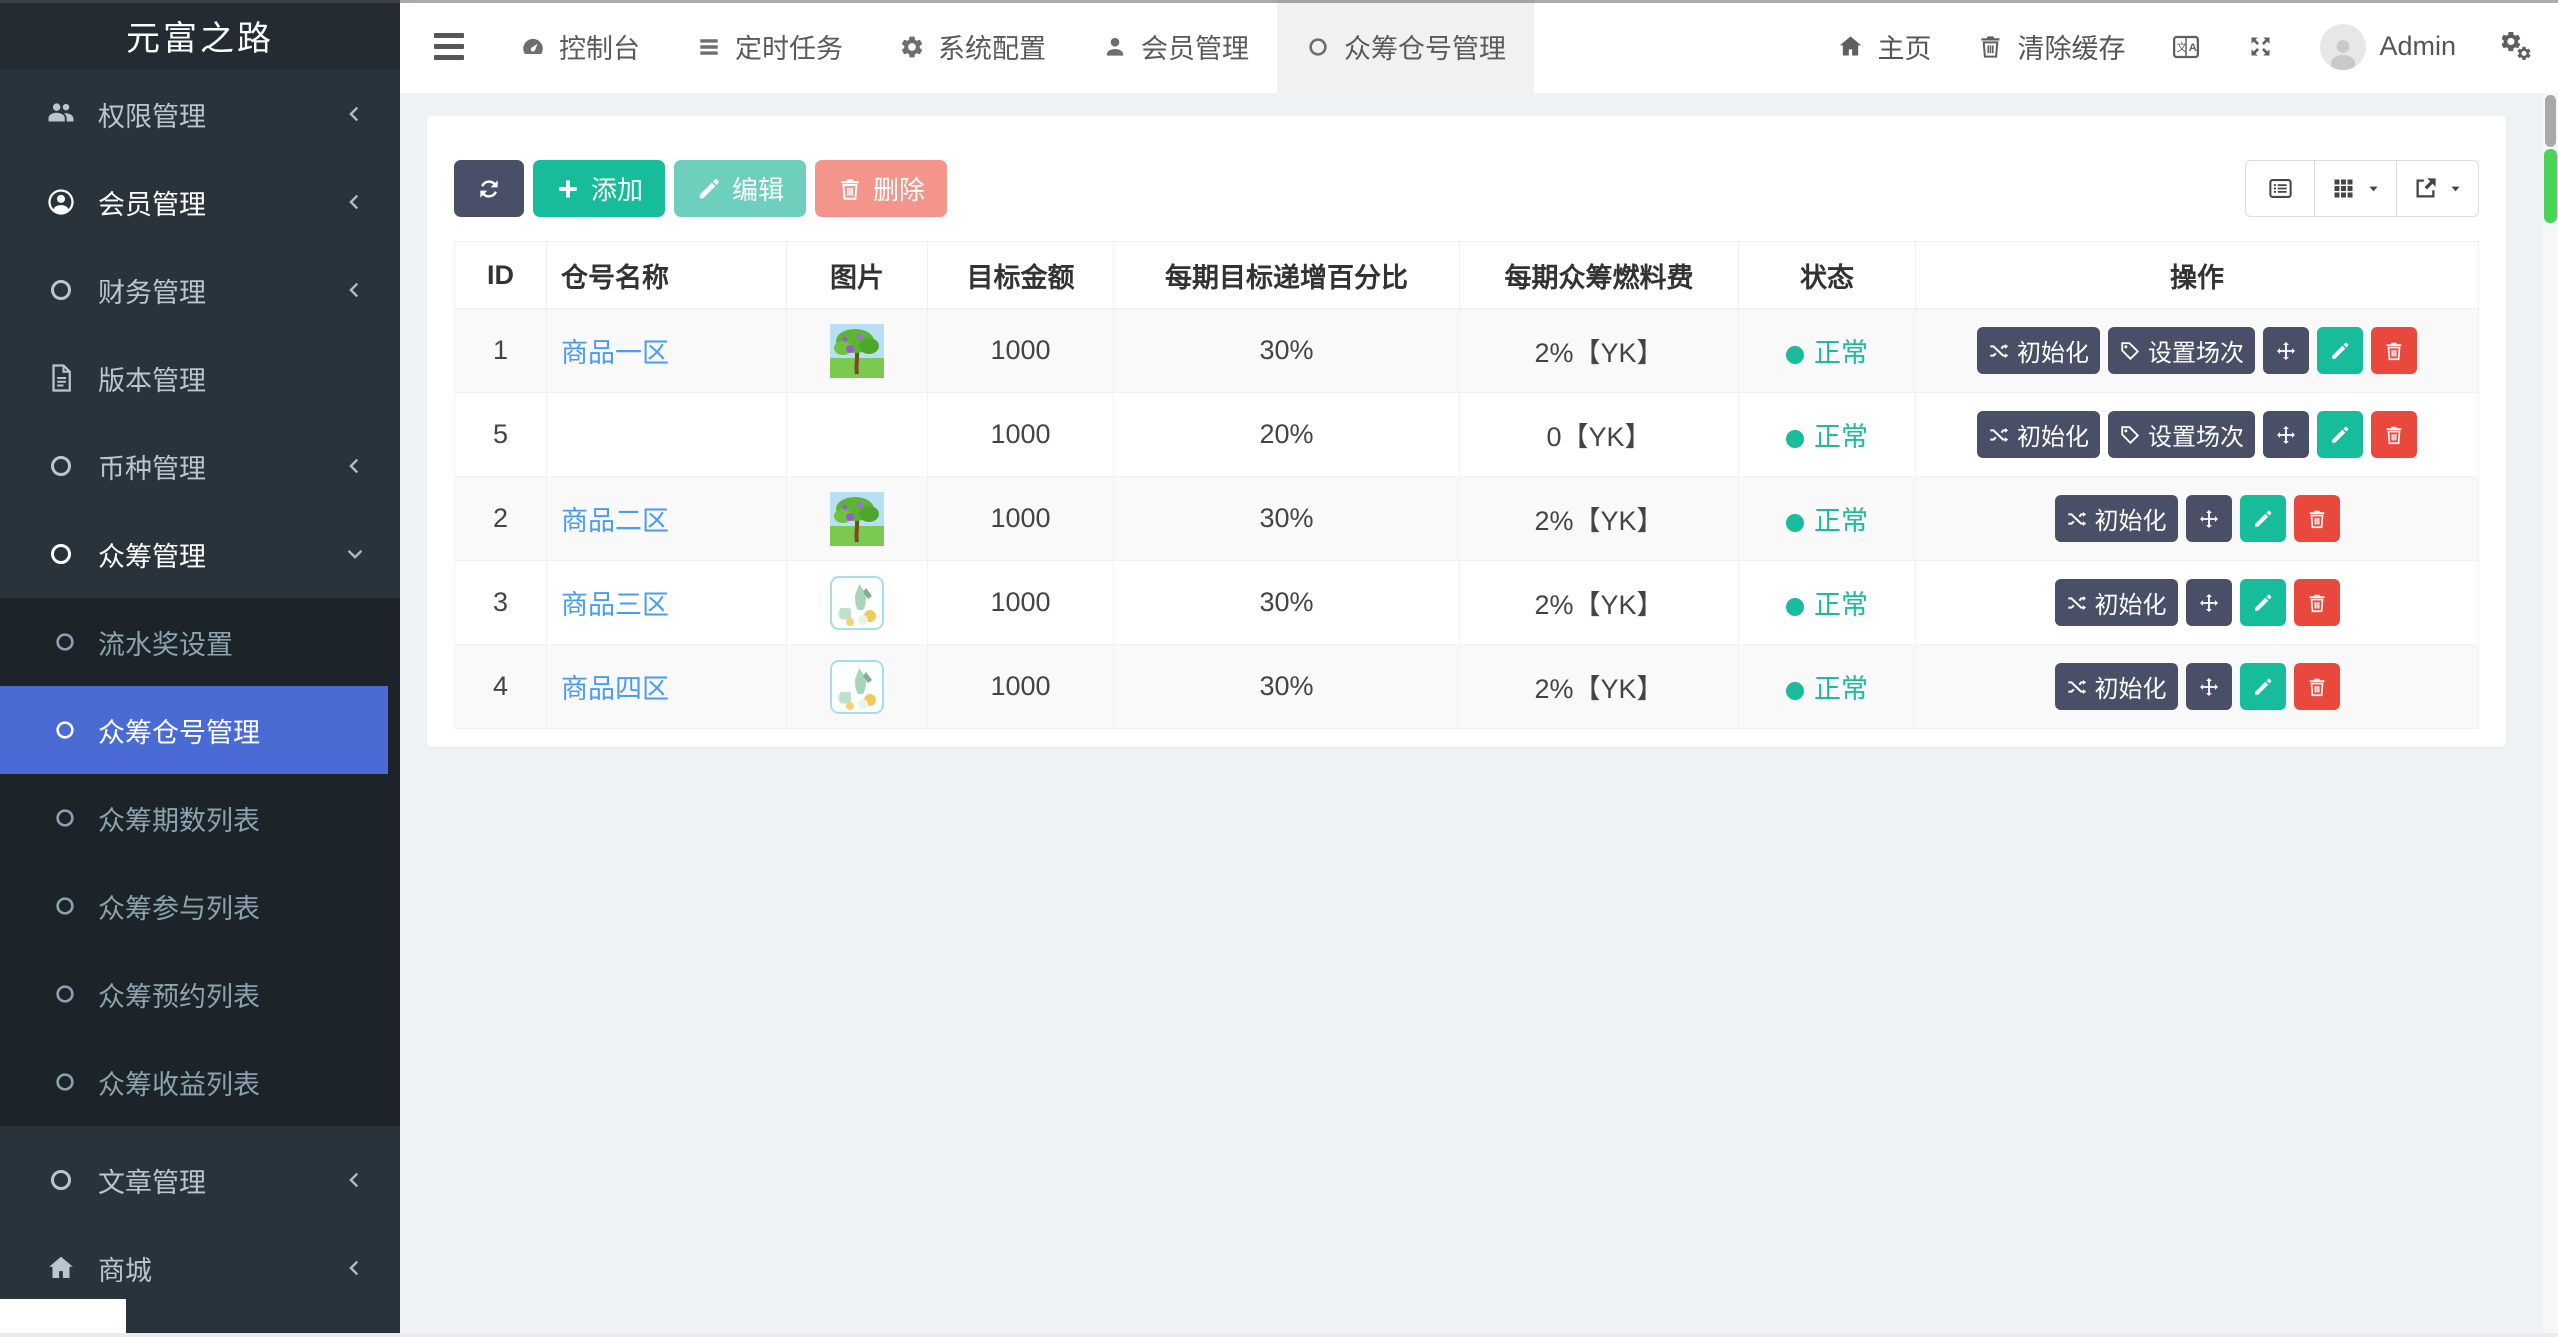 Image resolution: width=2558 pixels, height=1337 pixels. I want to click on clear-cache-label: 清除缓存, so click(2071, 49).